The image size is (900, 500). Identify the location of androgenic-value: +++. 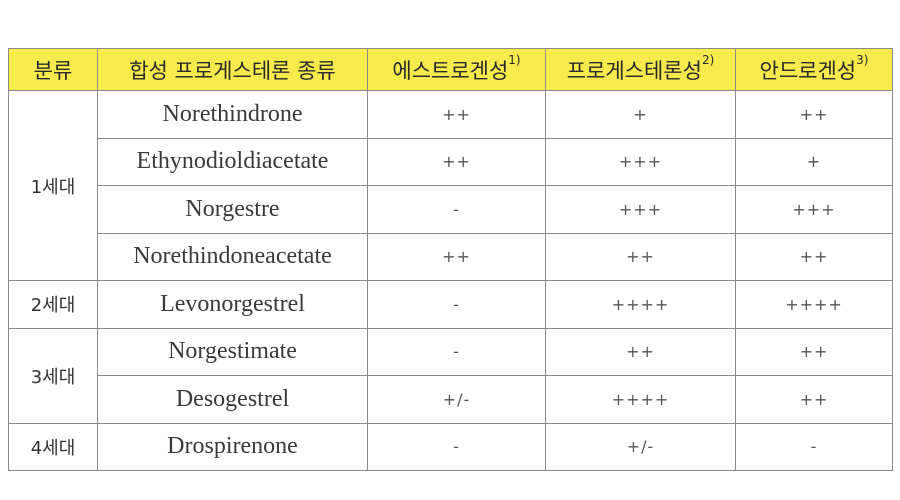
(814, 209).